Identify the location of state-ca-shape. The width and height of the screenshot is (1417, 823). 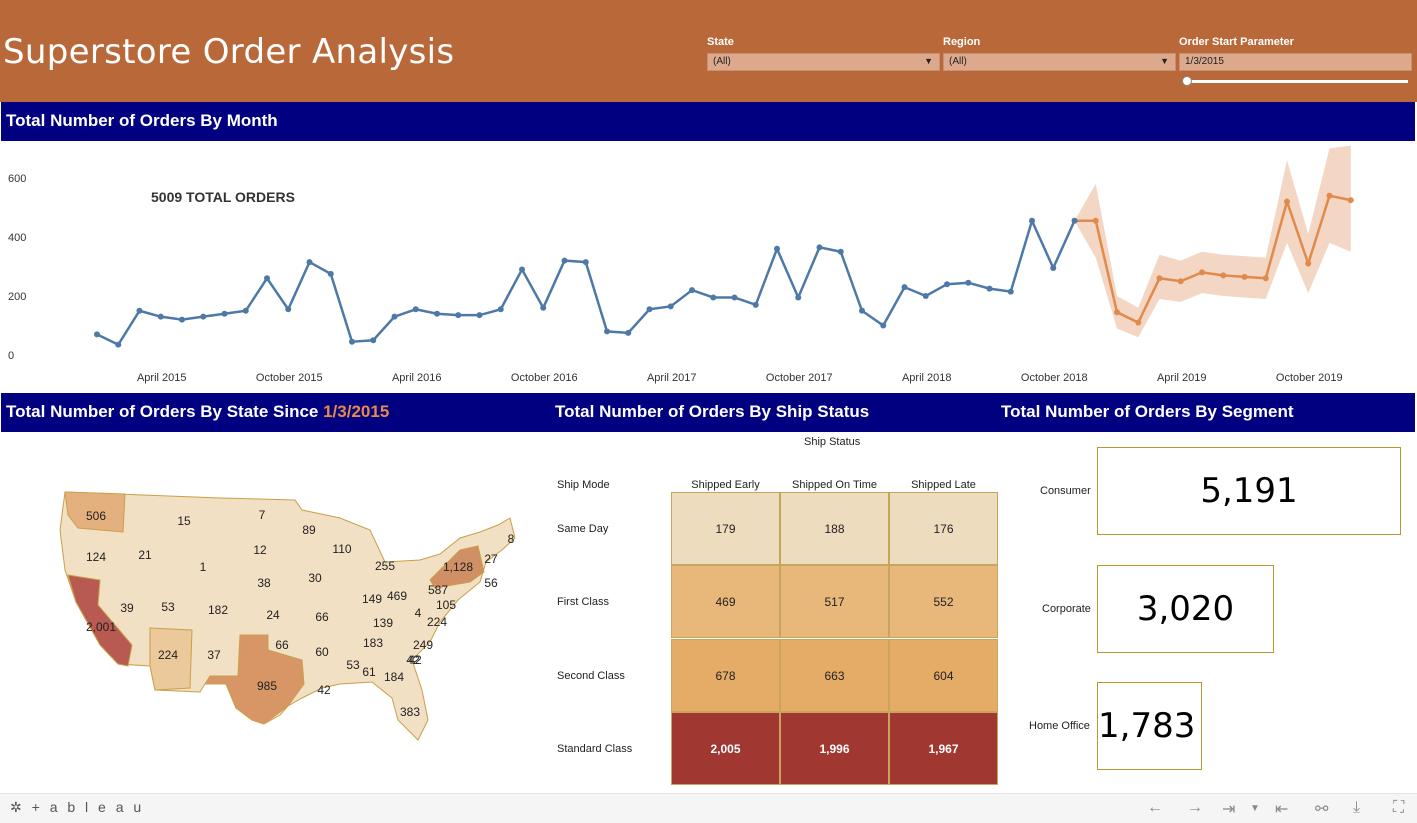
(100, 620).